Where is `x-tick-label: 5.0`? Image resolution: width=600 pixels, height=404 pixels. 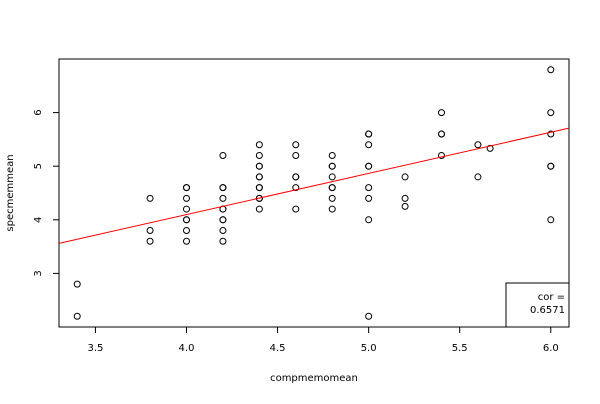 x-tick-label: 5.0 is located at coordinates (369, 348).